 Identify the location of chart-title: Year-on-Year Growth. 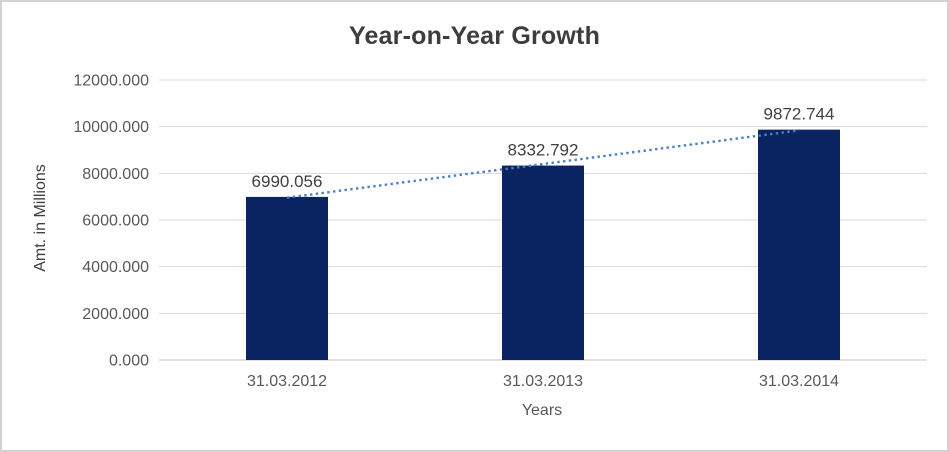
(474, 36).